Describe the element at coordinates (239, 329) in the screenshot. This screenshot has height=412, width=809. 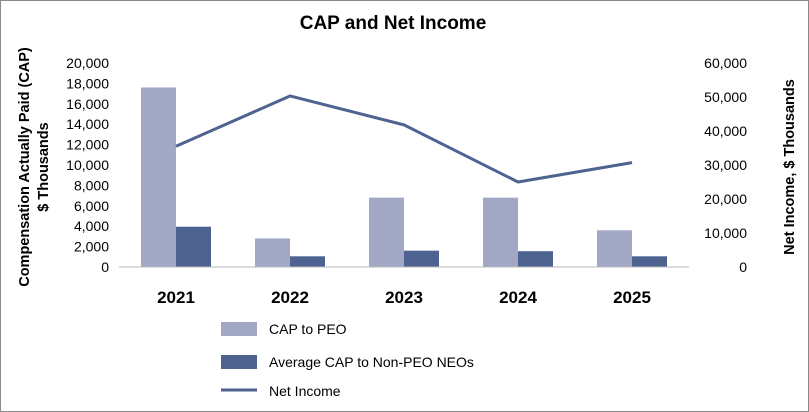
I see `legend-swatch-cap-to-peo` at that location.